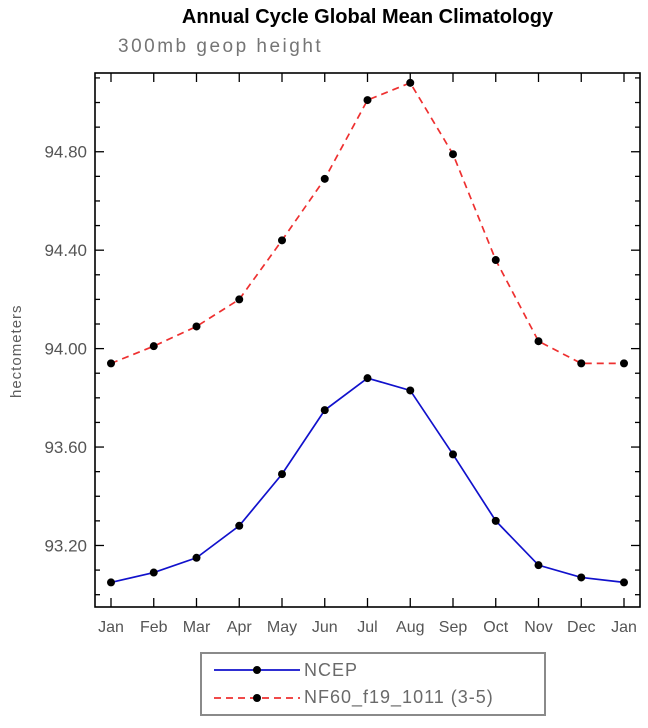 Image resolution: width=648 pixels, height=728 pixels. What do you see at coordinates (65, 447) in the screenshot?
I see `svg-text: 93.60` at bounding box center [65, 447].